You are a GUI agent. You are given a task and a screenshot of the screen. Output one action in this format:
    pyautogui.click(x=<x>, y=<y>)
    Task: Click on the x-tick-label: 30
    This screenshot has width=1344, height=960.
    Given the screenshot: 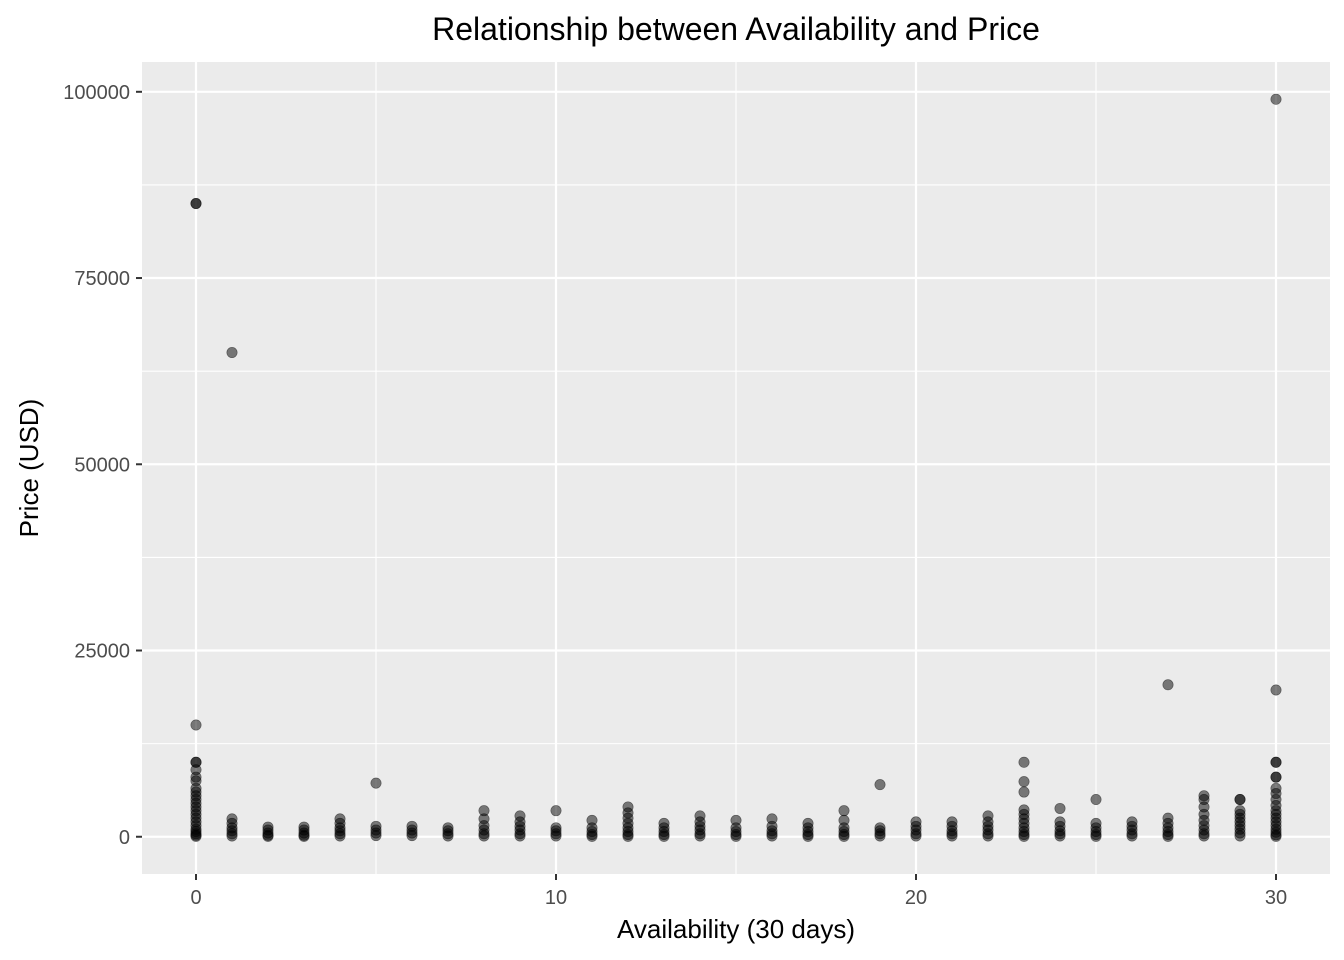 What is the action you would take?
    pyautogui.click(x=1276, y=898)
    